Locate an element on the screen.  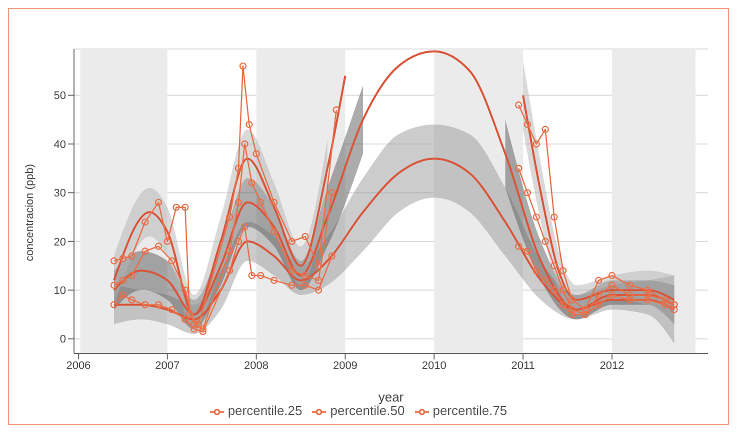
x-tick-label: 2011 is located at coordinates (523, 366).